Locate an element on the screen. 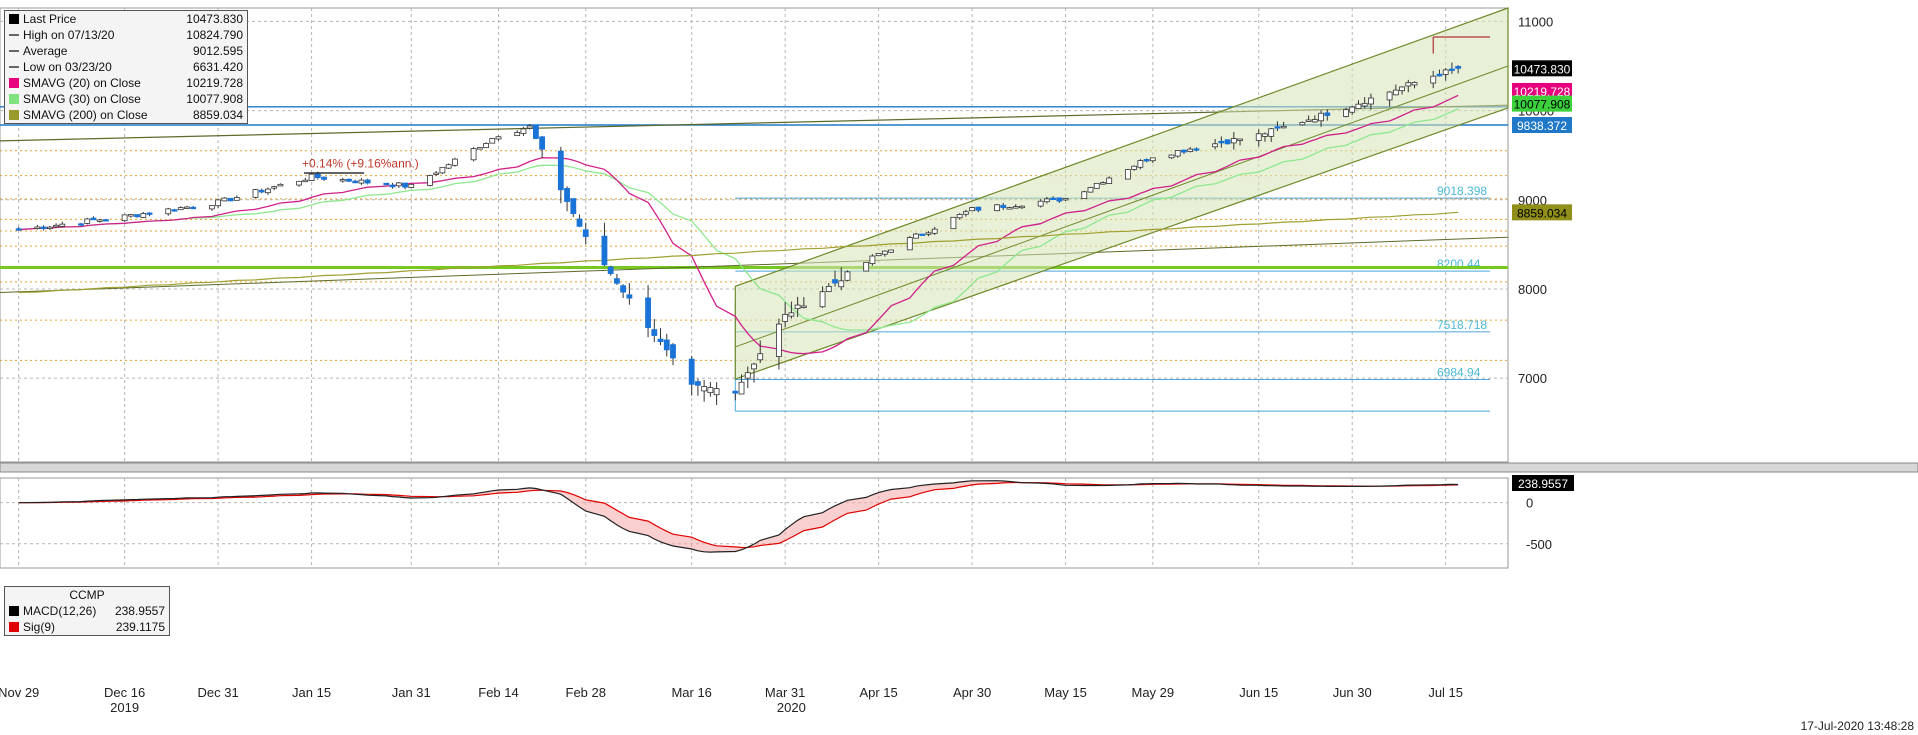 This screenshot has width=1918, height=735. x-tick-label: Feb 14 is located at coordinates (498, 692).